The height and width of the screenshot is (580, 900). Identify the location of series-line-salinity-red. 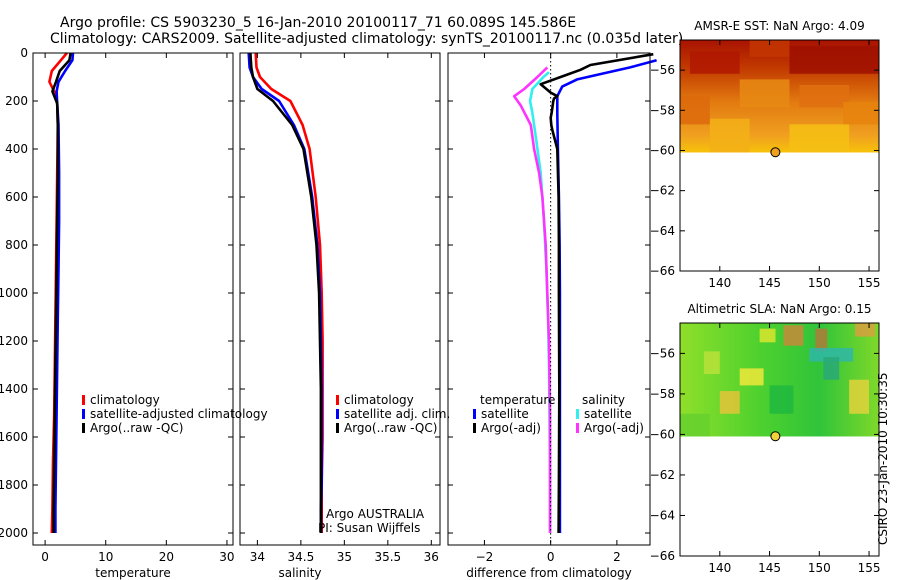
(289, 292).